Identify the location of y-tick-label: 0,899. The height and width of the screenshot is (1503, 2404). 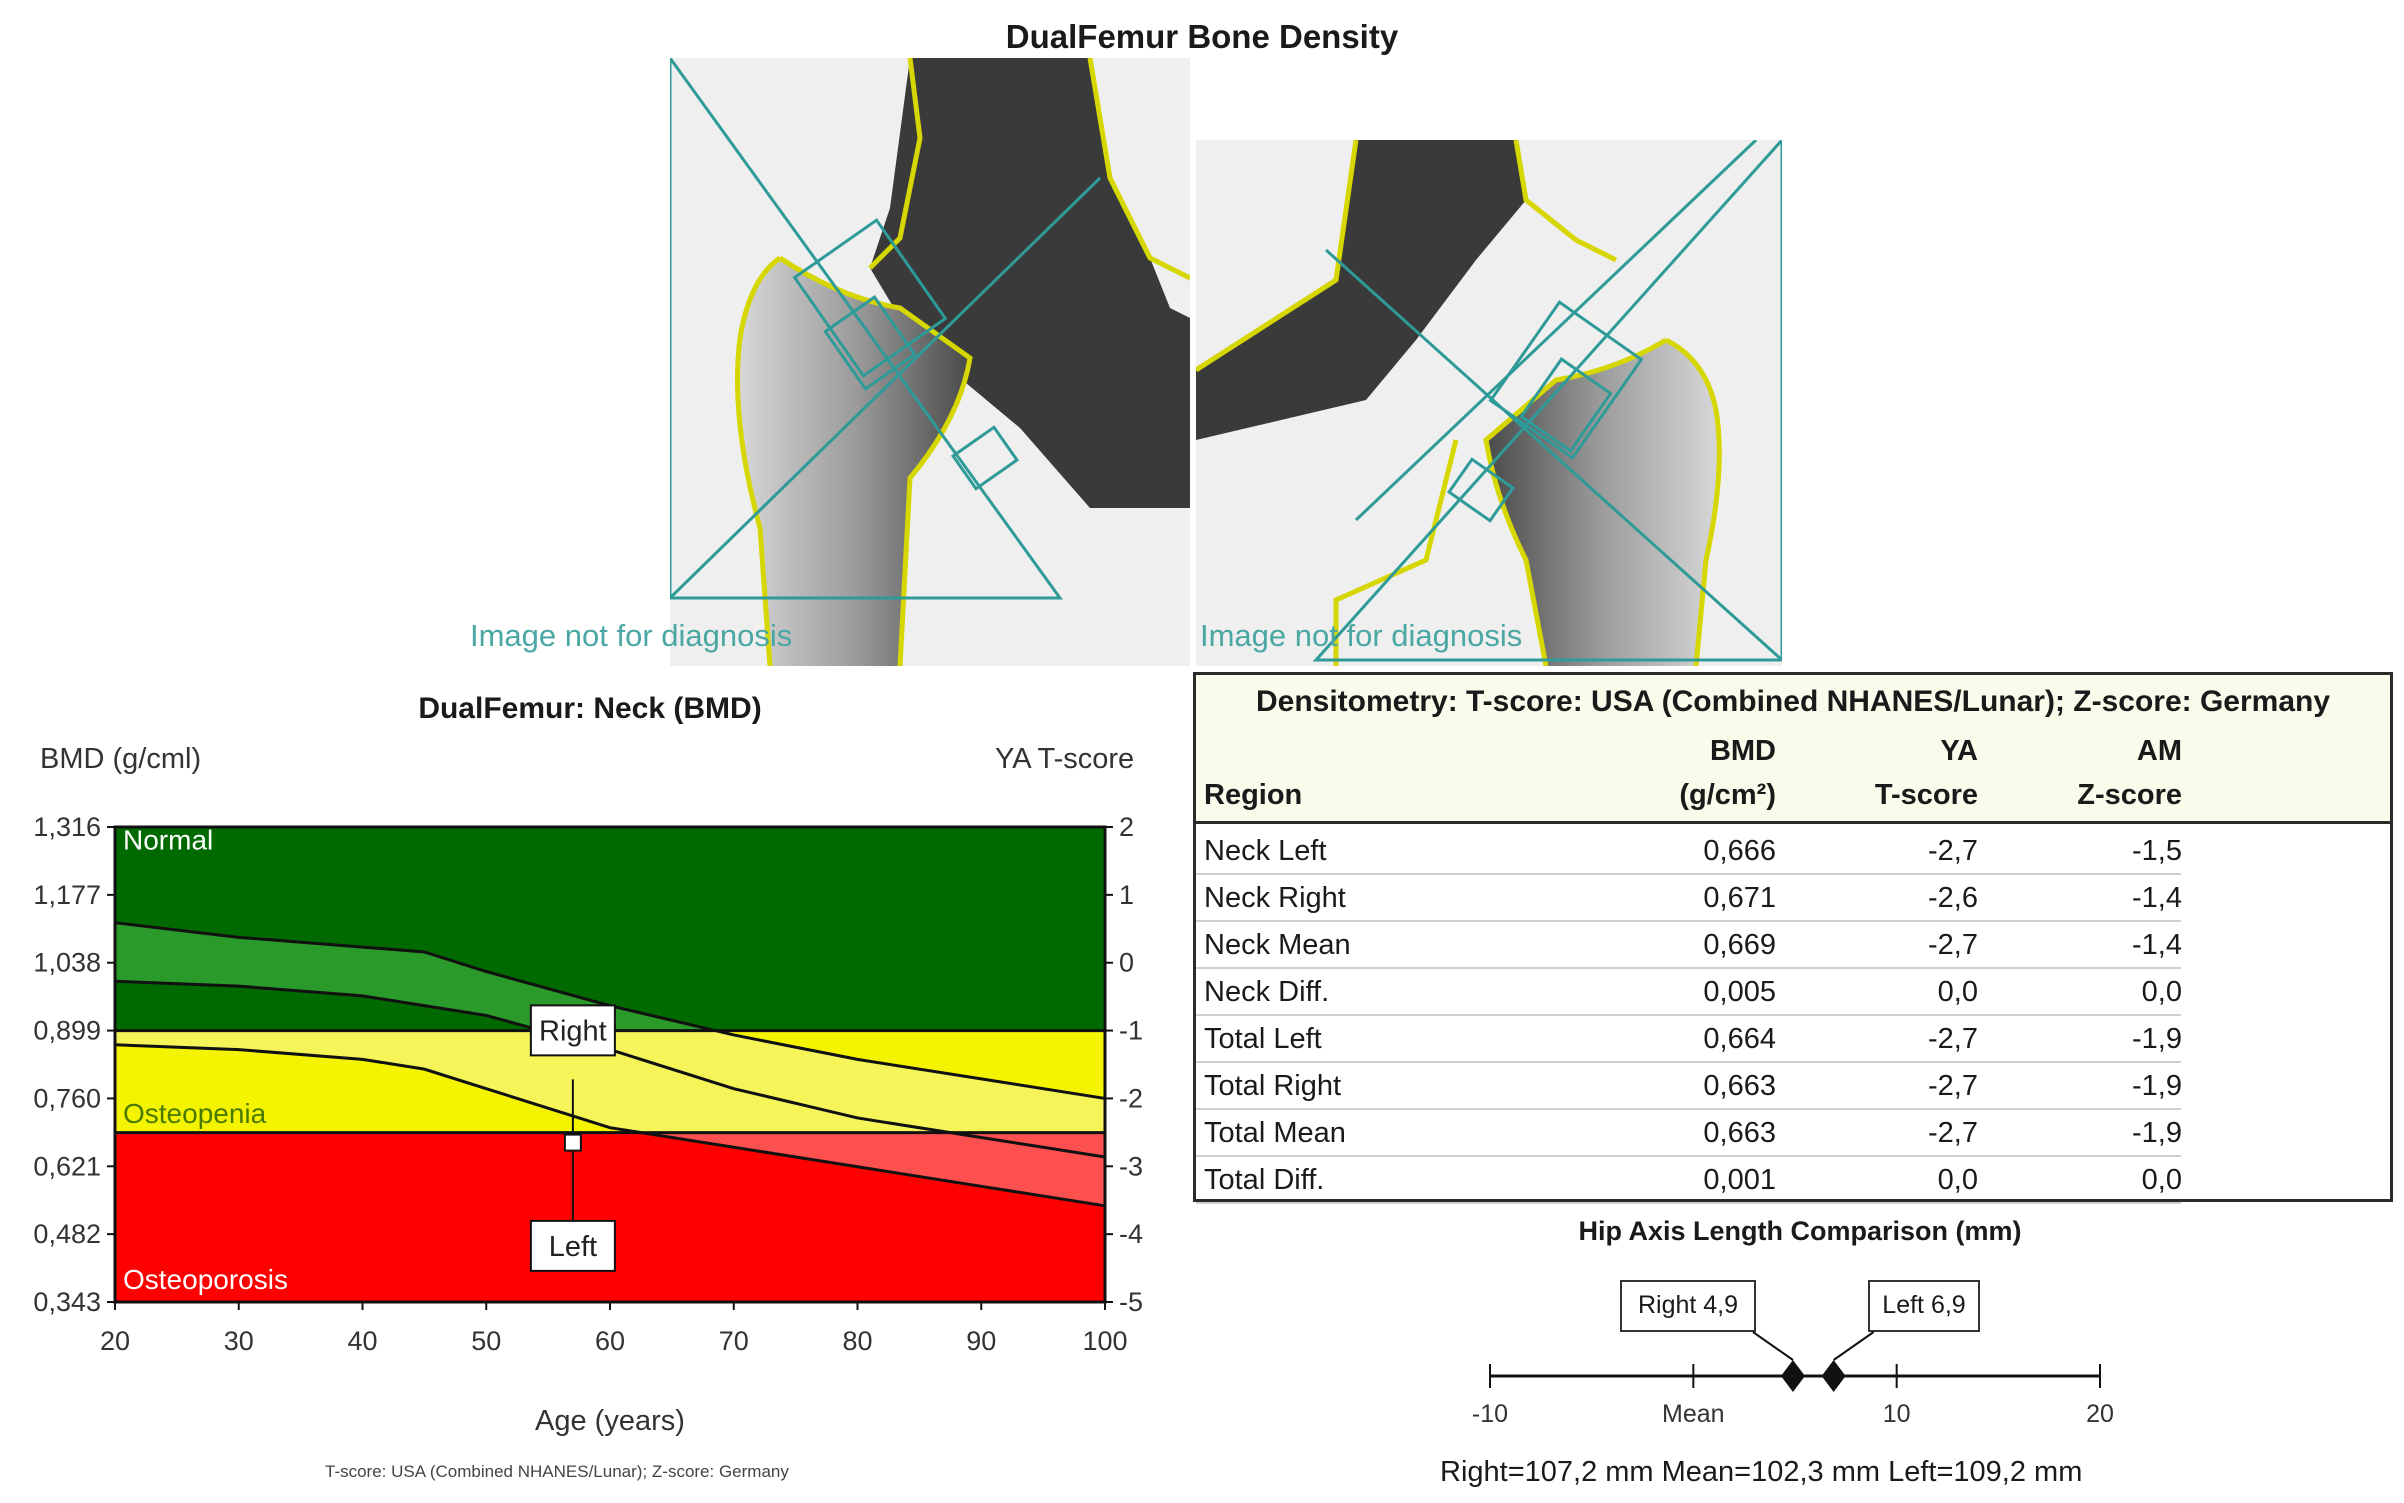
(67, 1031).